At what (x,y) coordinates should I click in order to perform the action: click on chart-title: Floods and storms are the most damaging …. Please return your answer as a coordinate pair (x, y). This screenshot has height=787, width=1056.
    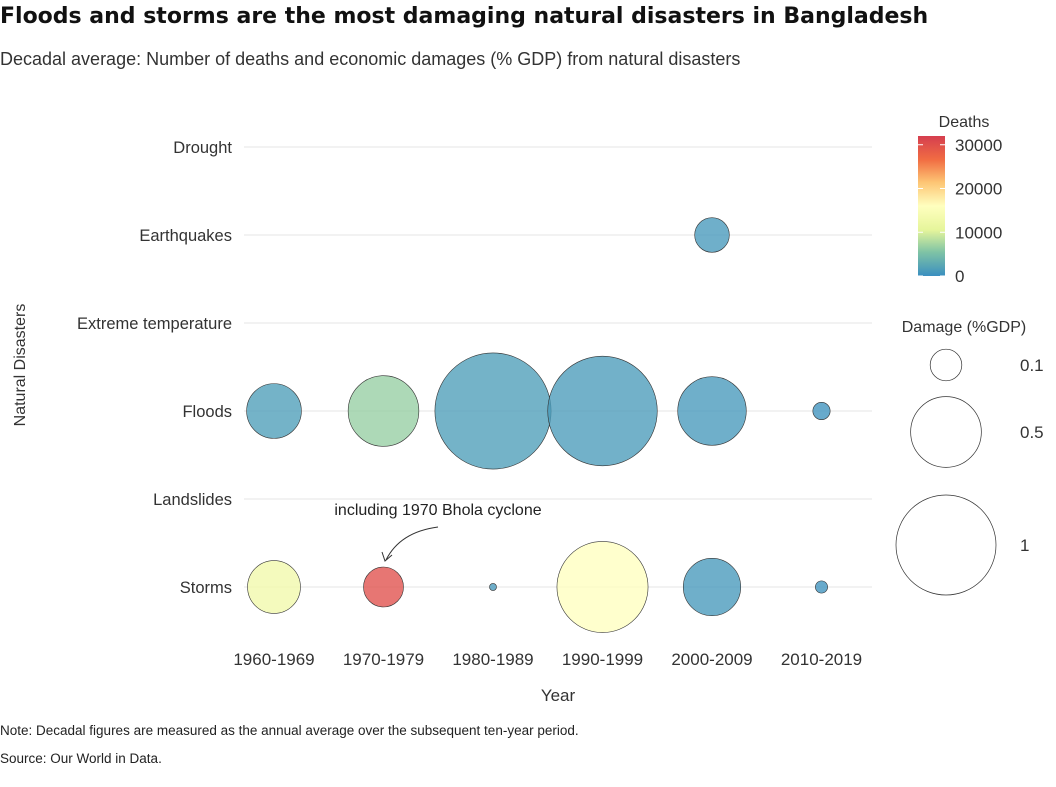
    Looking at the image, I should click on (464, 16).